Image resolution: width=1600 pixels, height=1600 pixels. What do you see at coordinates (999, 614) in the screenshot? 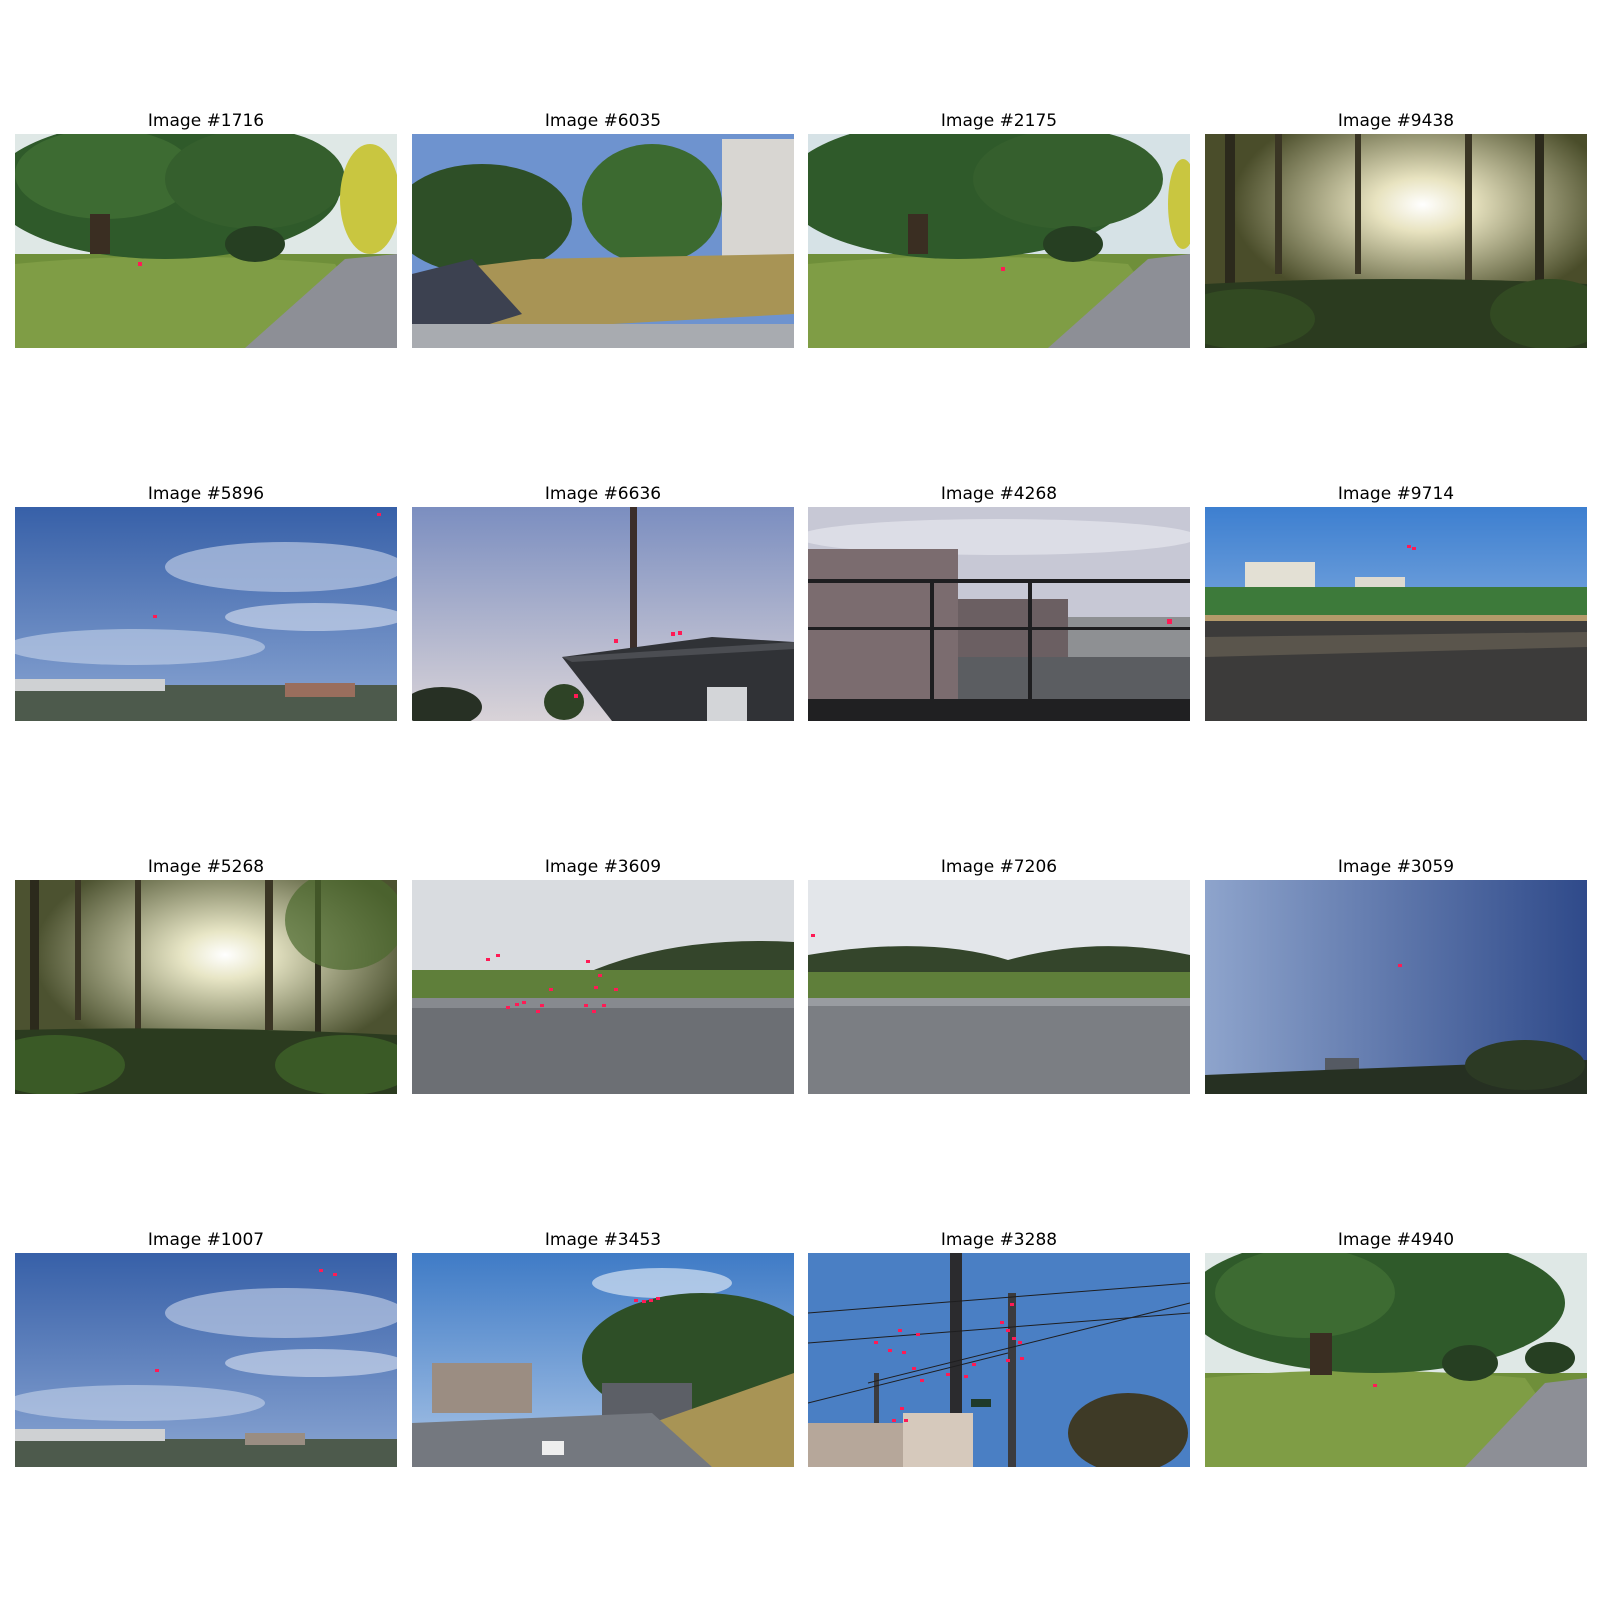
I see `photo-buildings-railing` at bounding box center [999, 614].